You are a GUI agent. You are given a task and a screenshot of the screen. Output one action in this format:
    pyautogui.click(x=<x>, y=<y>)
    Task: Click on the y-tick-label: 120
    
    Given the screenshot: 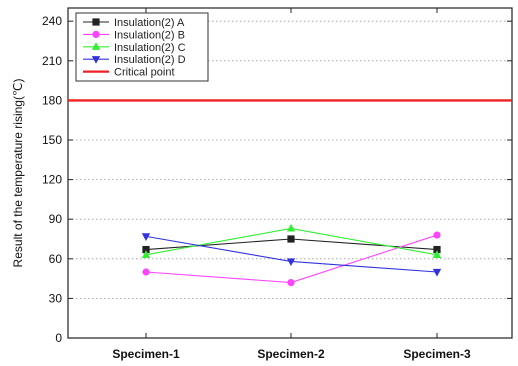 What is the action you would take?
    pyautogui.click(x=52, y=180)
    